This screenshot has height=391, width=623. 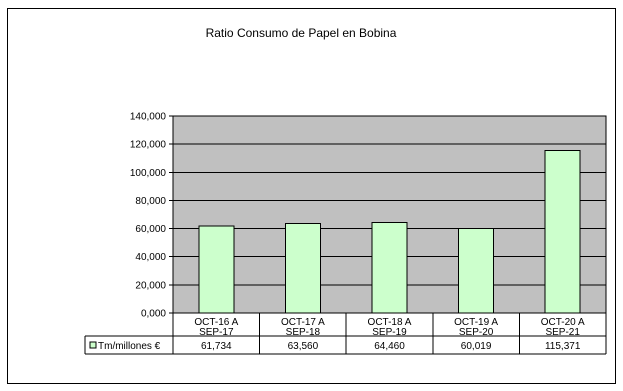 What do you see at coordinates (476, 332) in the screenshot?
I see `category-label: SEP-20` at bounding box center [476, 332].